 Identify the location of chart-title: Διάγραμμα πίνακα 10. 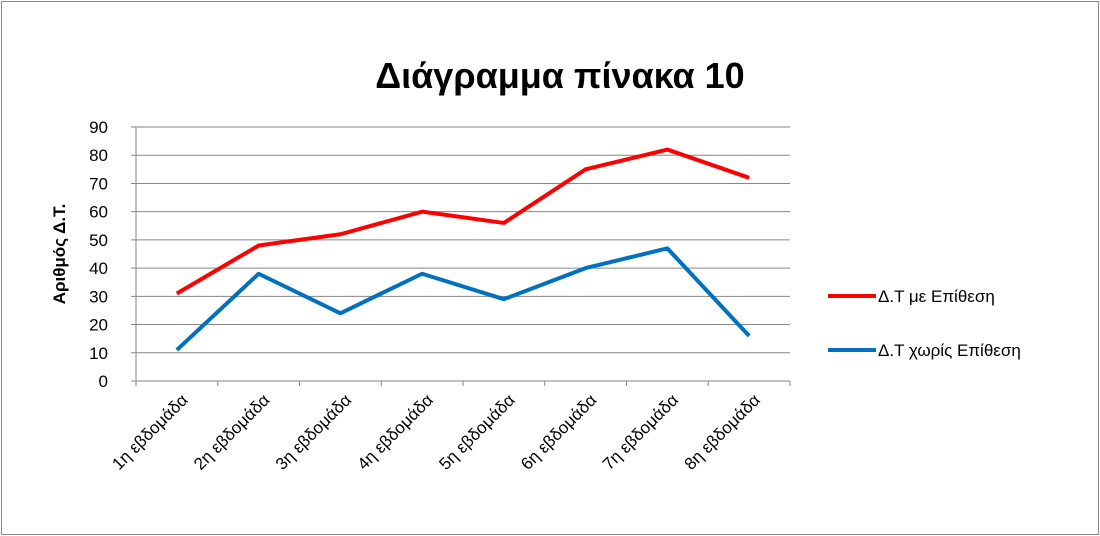
(559, 75).